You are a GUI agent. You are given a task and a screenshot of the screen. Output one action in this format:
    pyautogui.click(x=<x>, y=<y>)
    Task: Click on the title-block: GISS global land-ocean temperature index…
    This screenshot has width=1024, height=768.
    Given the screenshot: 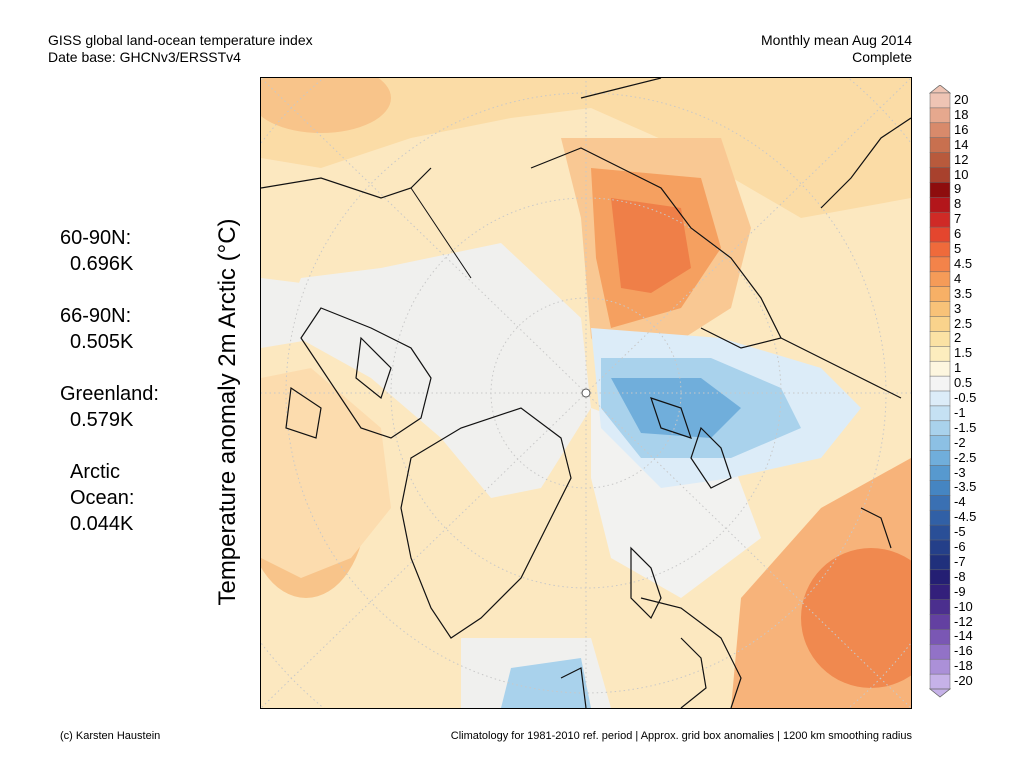 What is the action you would take?
    pyautogui.click(x=180, y=49)
    